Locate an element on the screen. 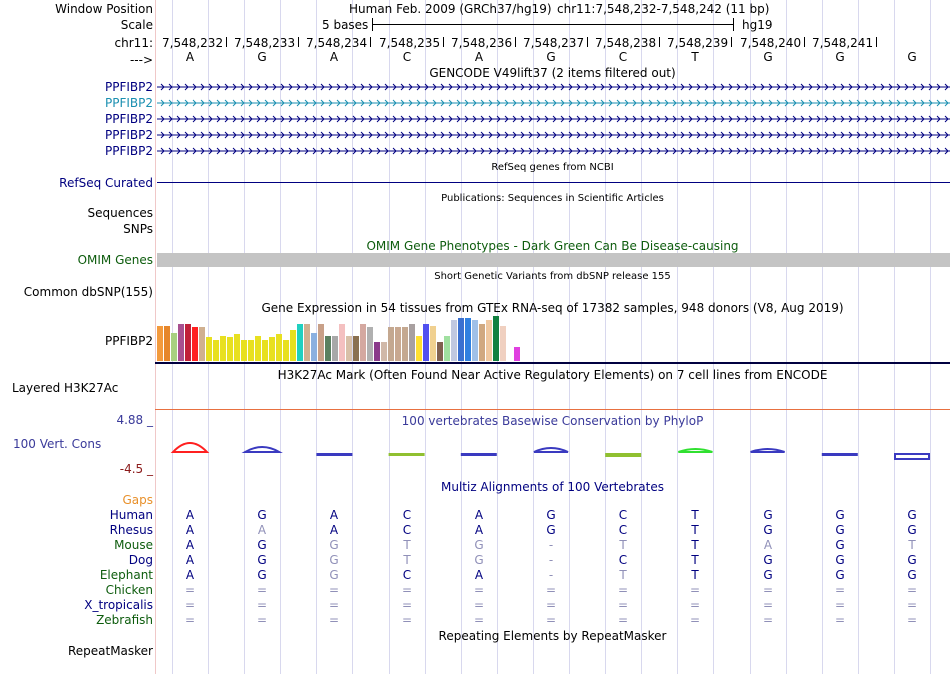 Image resolution: width=950 pixels, height=674 pixels. gtex-gene-label: PPFIBP2 is located at coordinates (128, 341).